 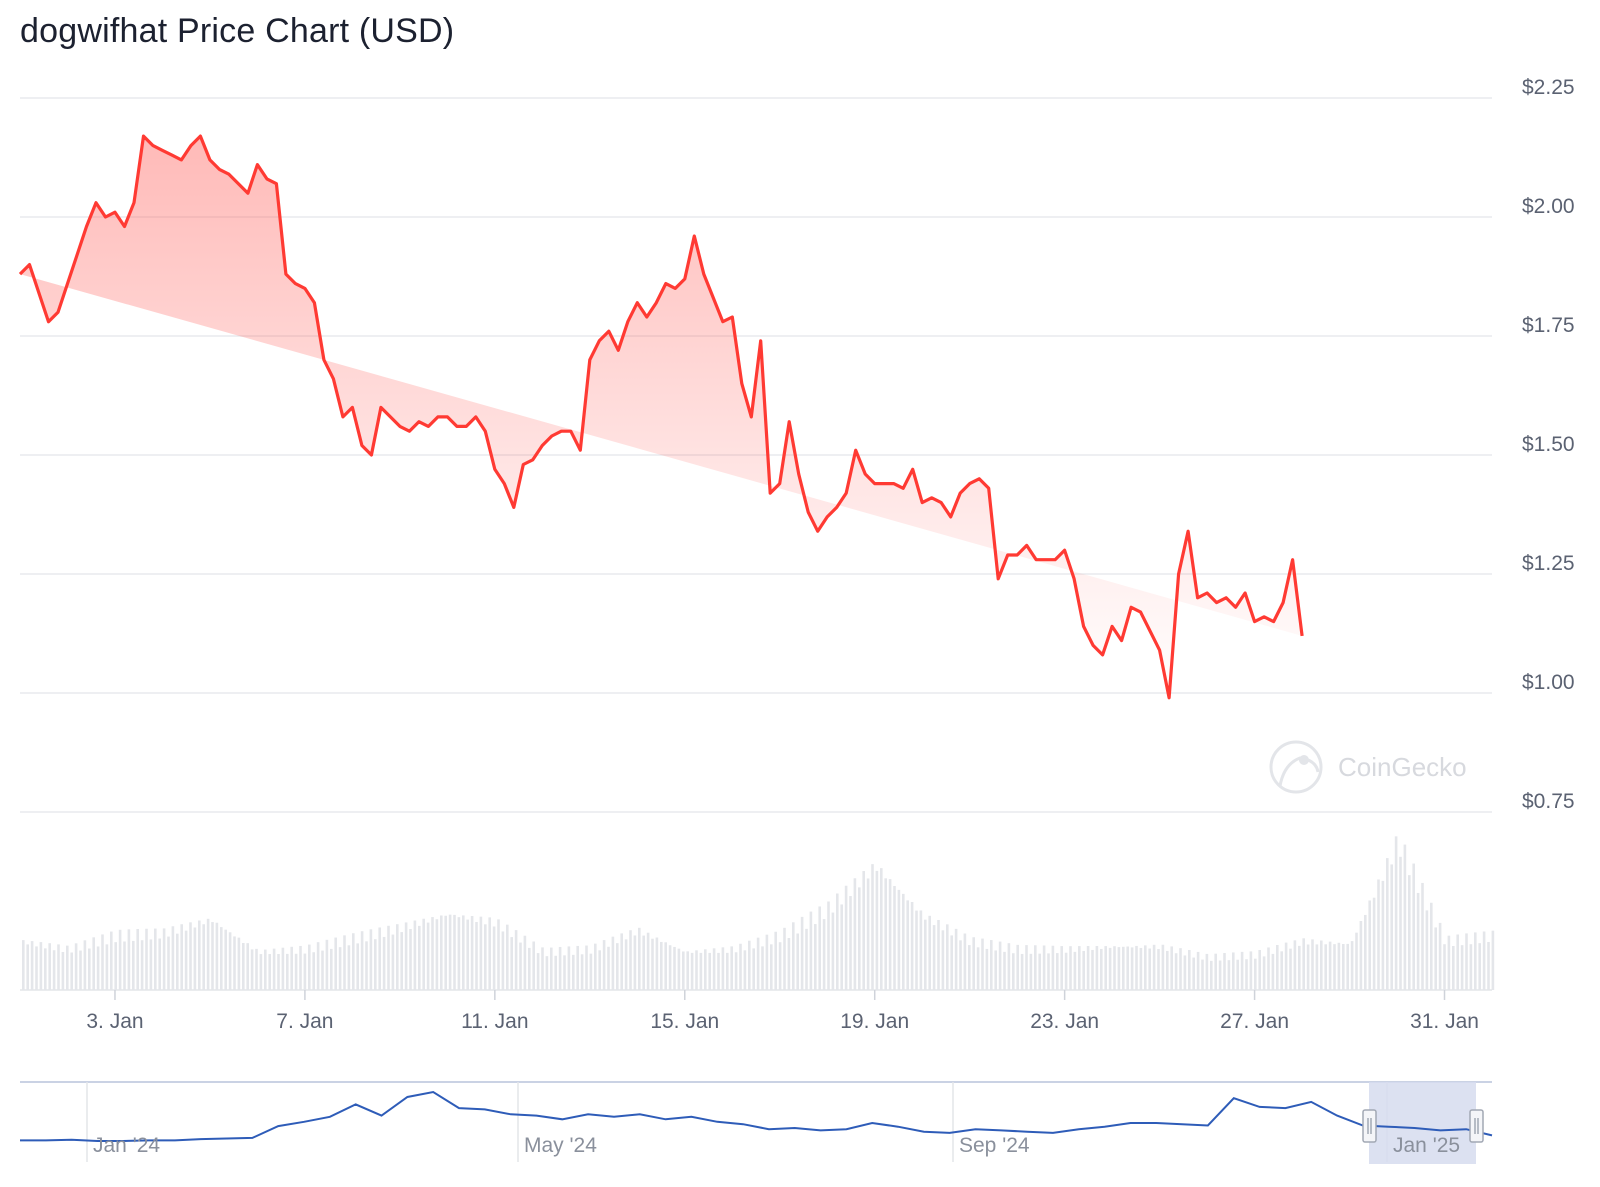 I want to click on x-tick-label: 19. Jan, so click(x=874, y=1021).